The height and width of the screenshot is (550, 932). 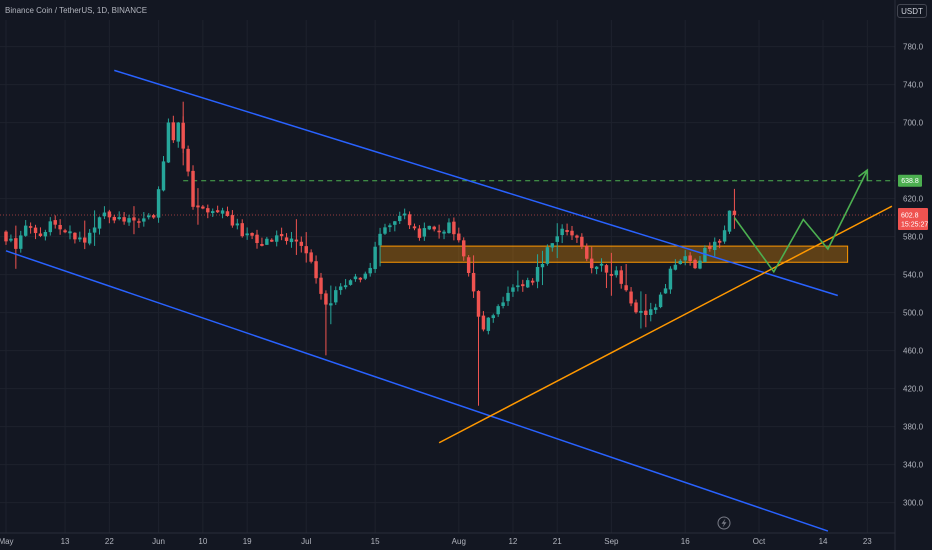 I want to click on projection-path, so click(x=801, y=221).